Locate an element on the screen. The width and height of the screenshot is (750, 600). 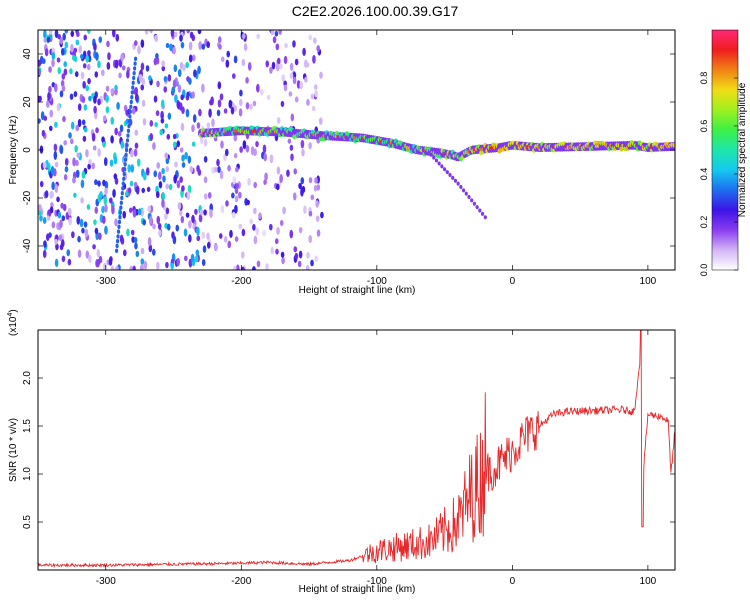
x-tick-label: -100 is located at coordinates (377, 281).